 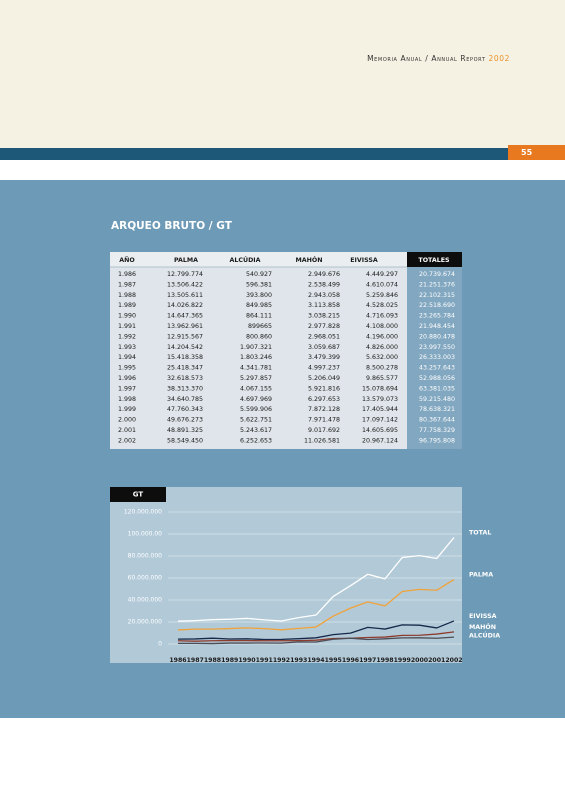 What do you see at coordinates (138, 494) in the screenshot?
I see `unit-box` at bounding box center [138, 494].